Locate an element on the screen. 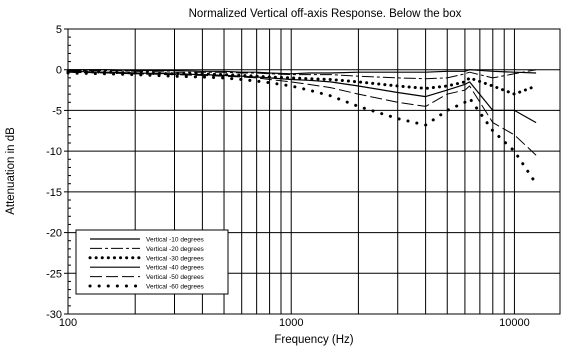  legend-label: Vertical -30 degrees is located at coordinates (175, 258).